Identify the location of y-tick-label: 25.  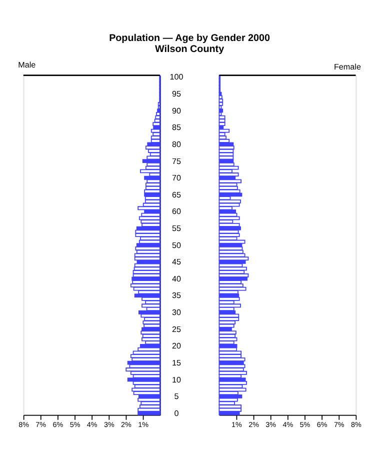
(177, 329).